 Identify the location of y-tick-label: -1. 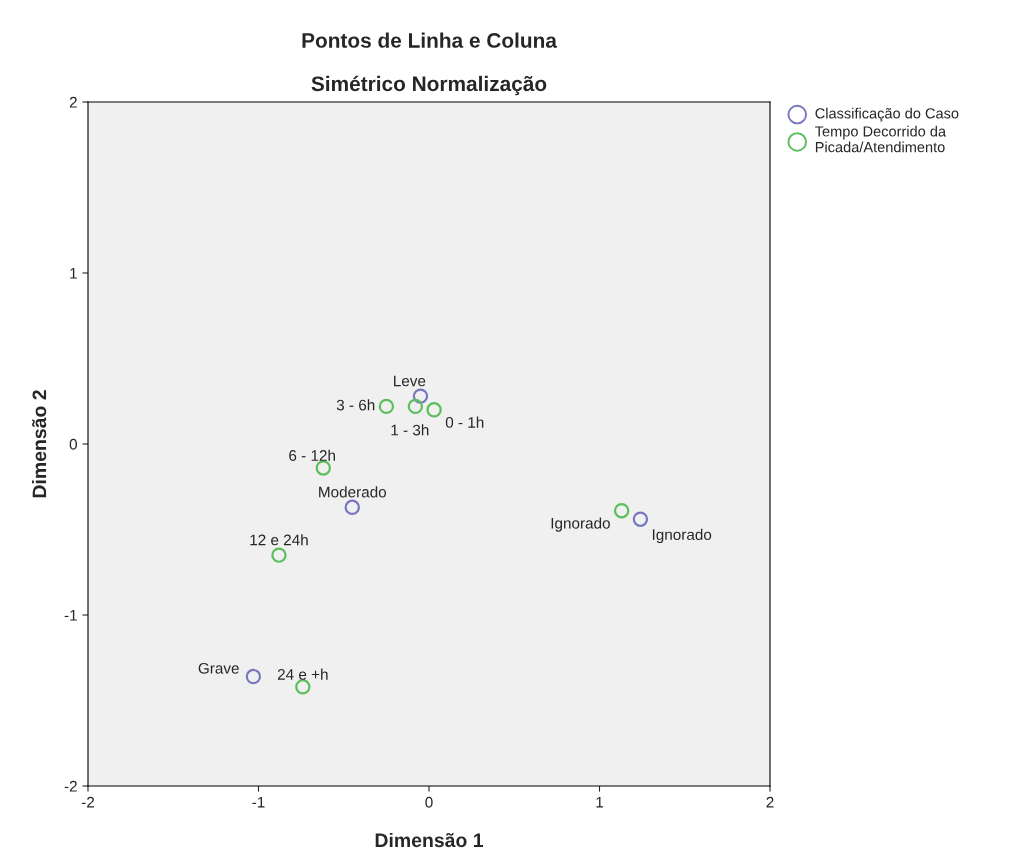
(70, 615).